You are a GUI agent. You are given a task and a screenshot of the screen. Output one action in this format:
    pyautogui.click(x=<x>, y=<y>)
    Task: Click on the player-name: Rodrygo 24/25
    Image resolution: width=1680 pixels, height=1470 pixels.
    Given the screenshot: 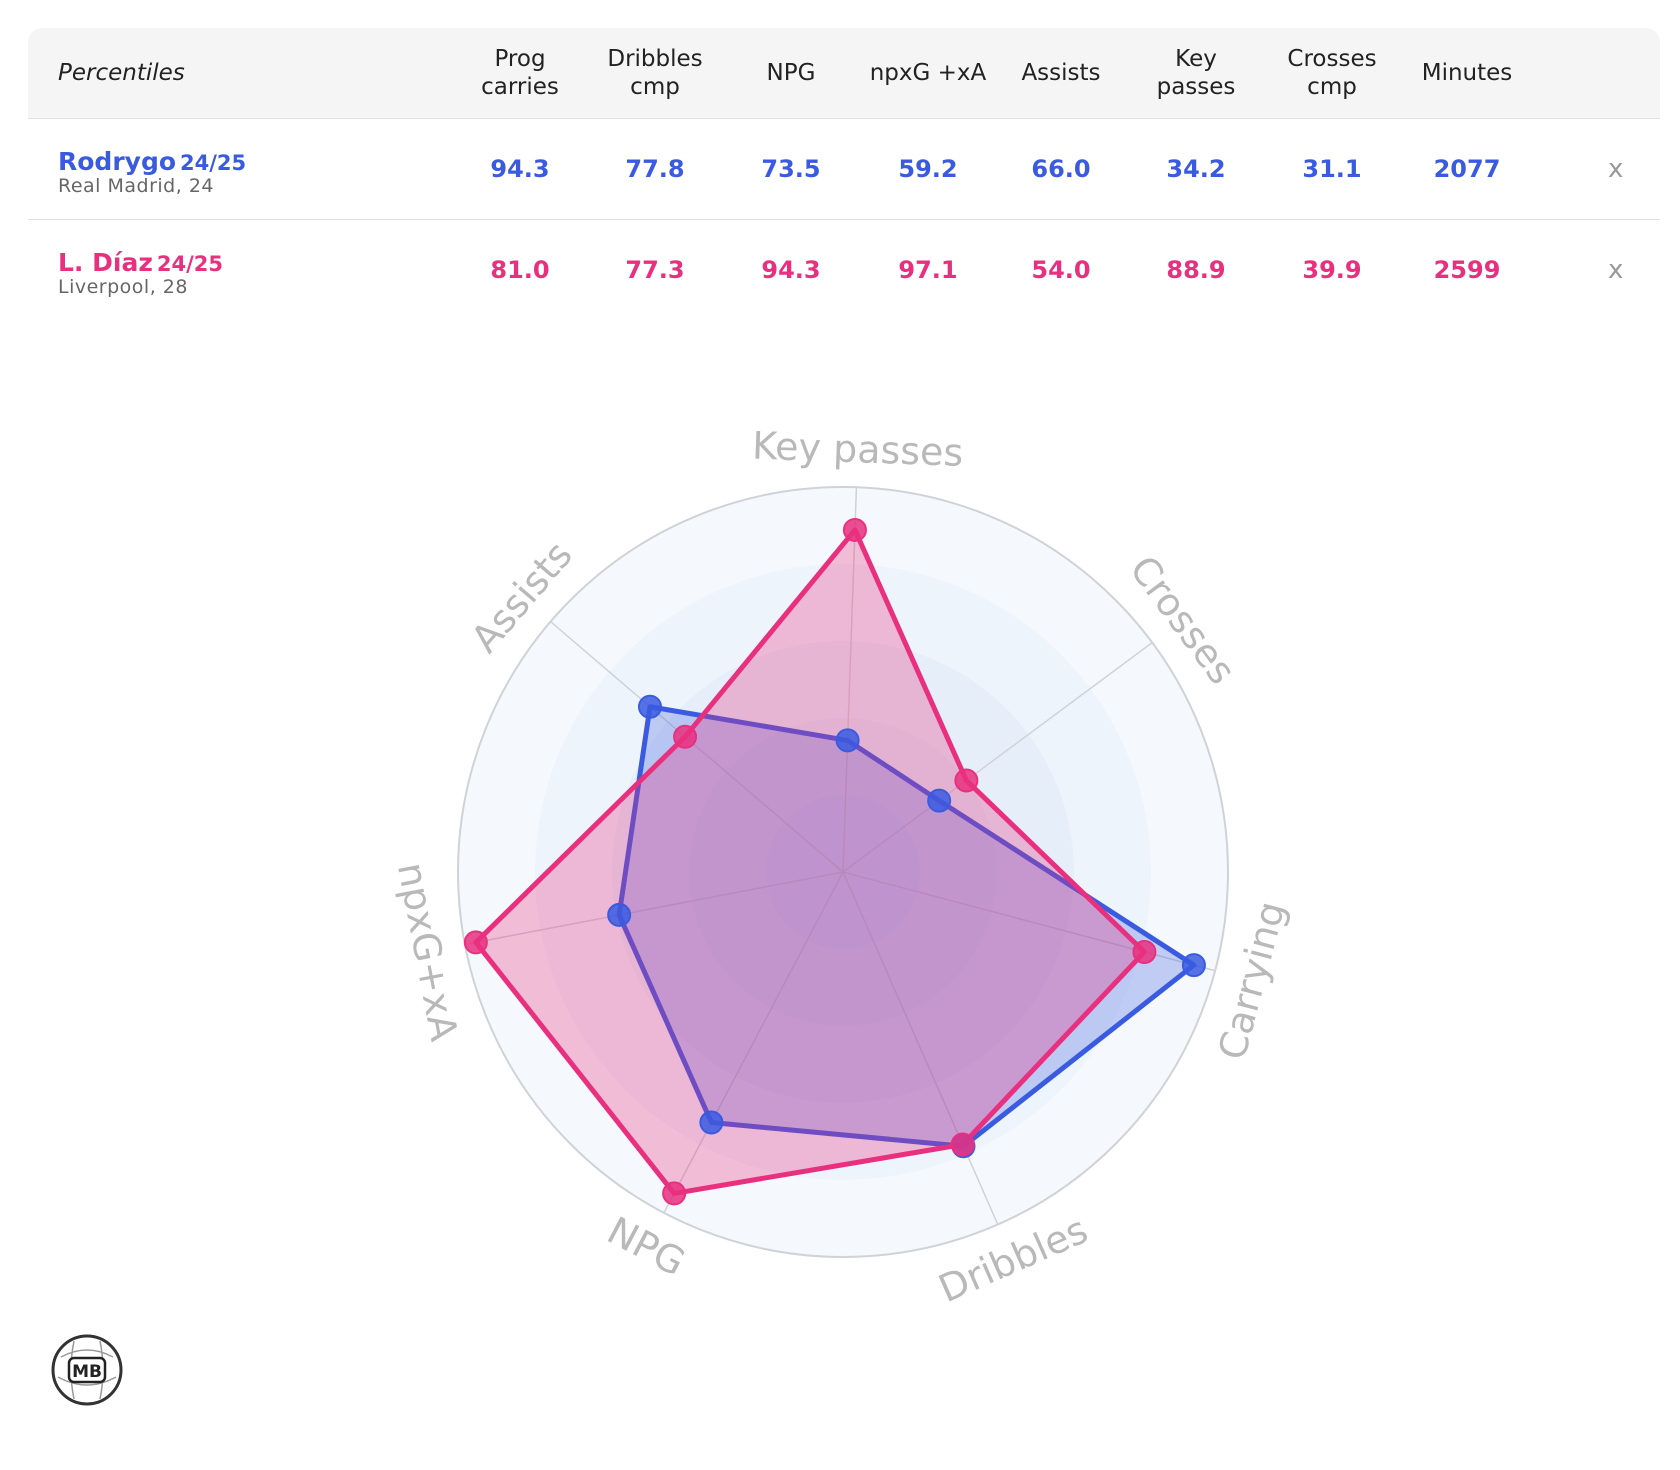 What is the action you would take?
    pyautogui.click(x=152, y=161)
    